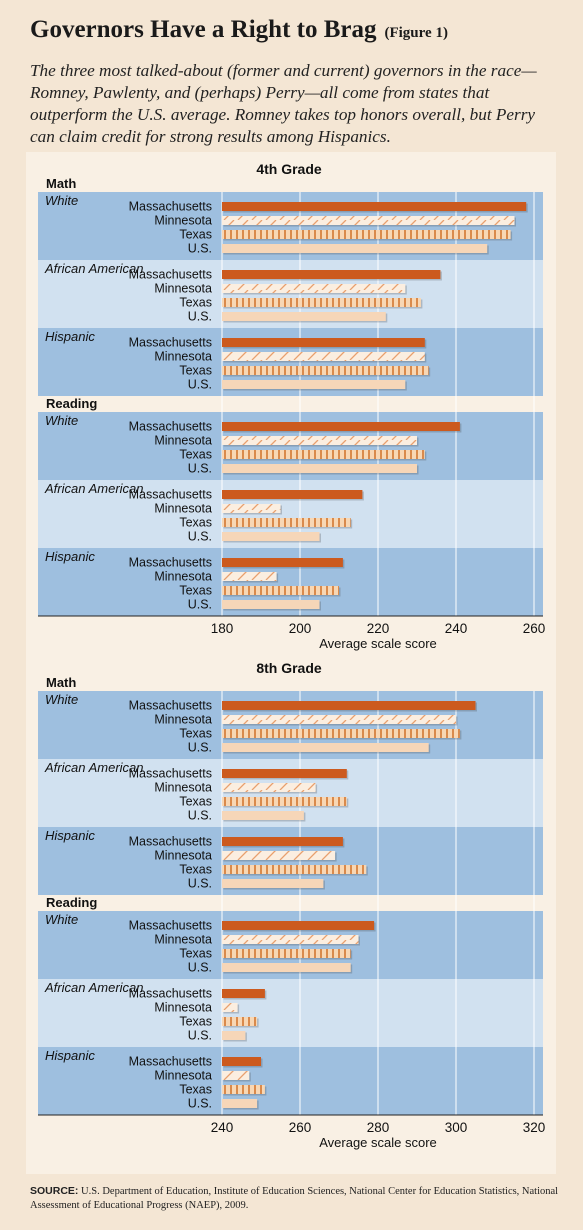 Image resolution: width=583 pixels, height=1230 pixels. I want to click on grade8-subject-label: Reading, so click(71, 902).